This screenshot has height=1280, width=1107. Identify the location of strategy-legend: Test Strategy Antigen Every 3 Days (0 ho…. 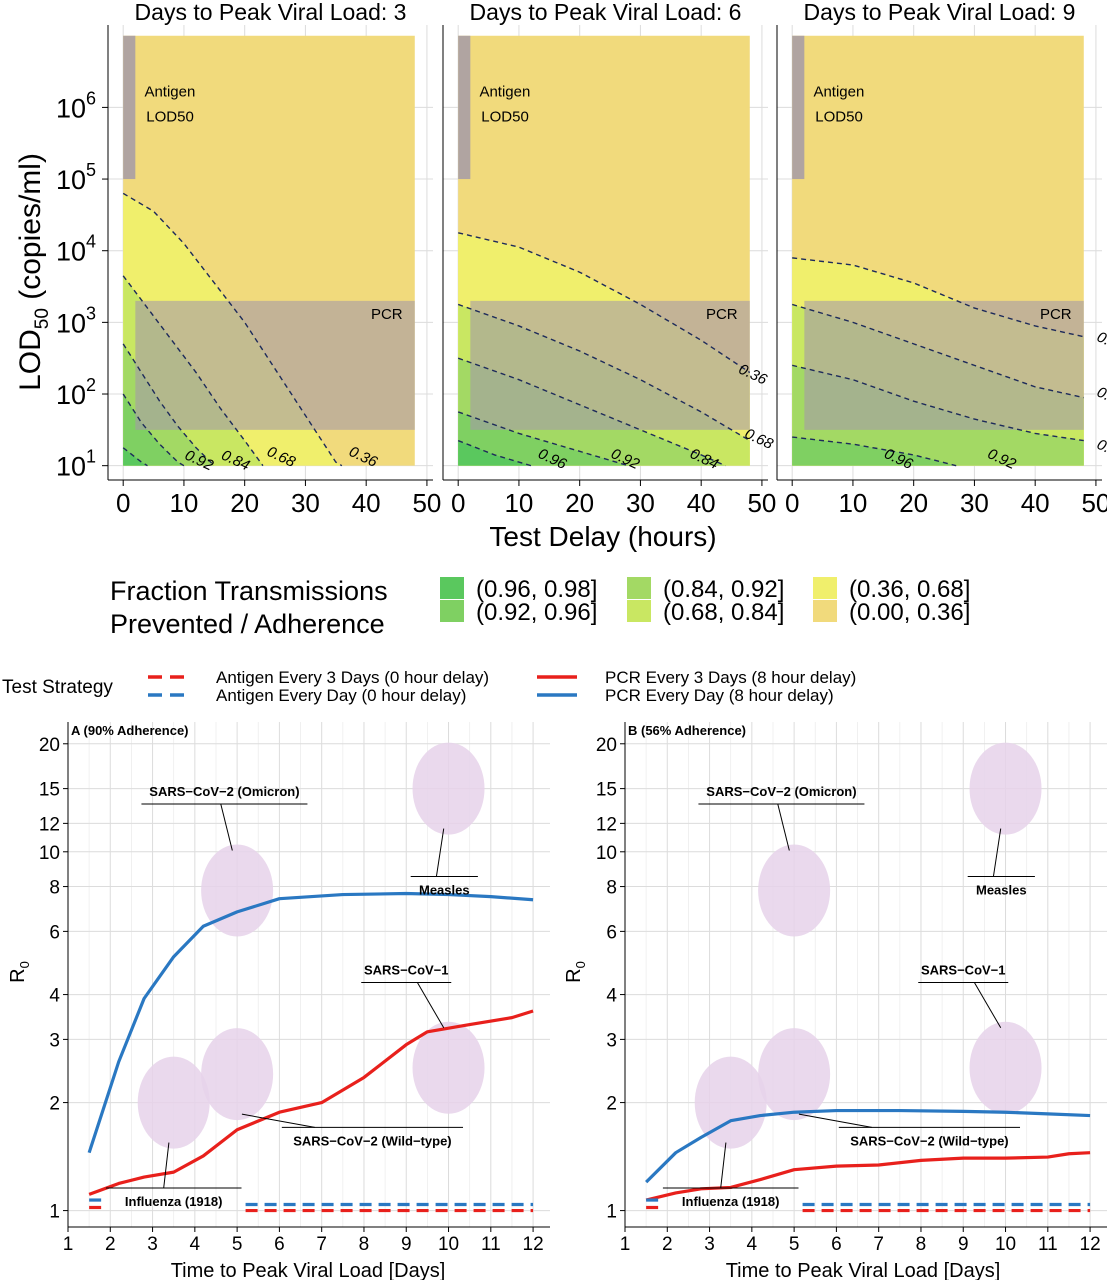
(429, 686).